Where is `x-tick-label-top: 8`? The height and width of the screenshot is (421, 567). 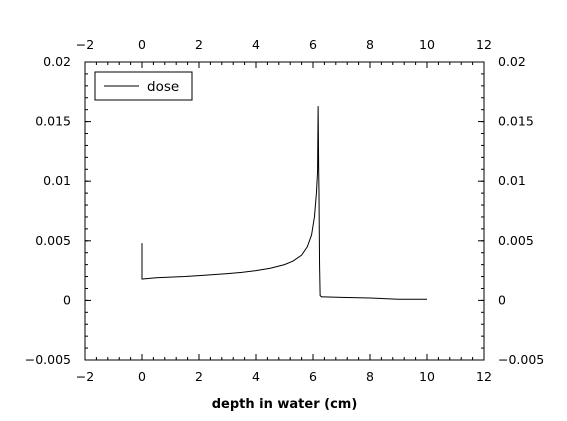 x-tick-label-top: 8 is located at coordinates (370, 44).